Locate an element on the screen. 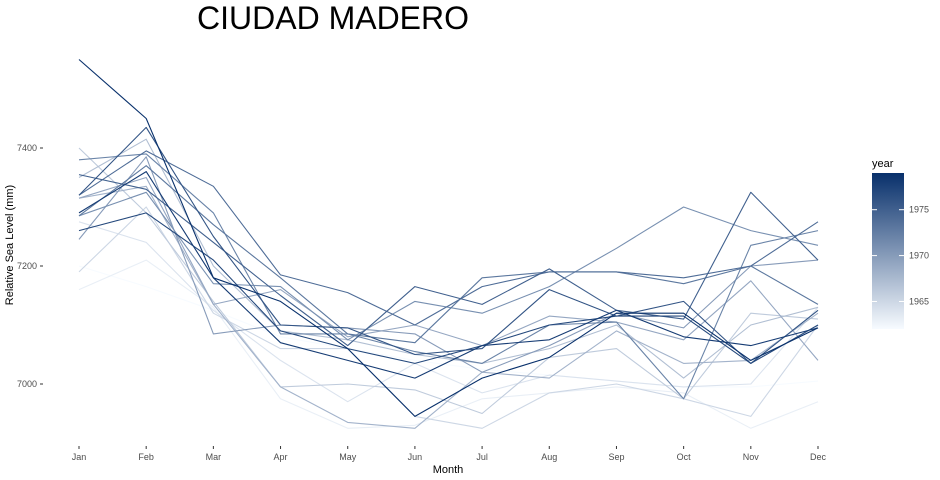 This screenshot has width=940, height=480. x-tick-label: Jul is located at coordinates (482, 457).